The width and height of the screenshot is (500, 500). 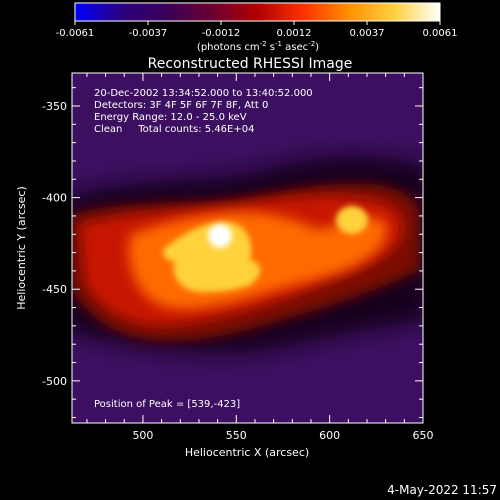 What do you see at coordinates (329, 435) in the screenshot?
I see `x-tick-label: 600` at bounding box center [329, 435].